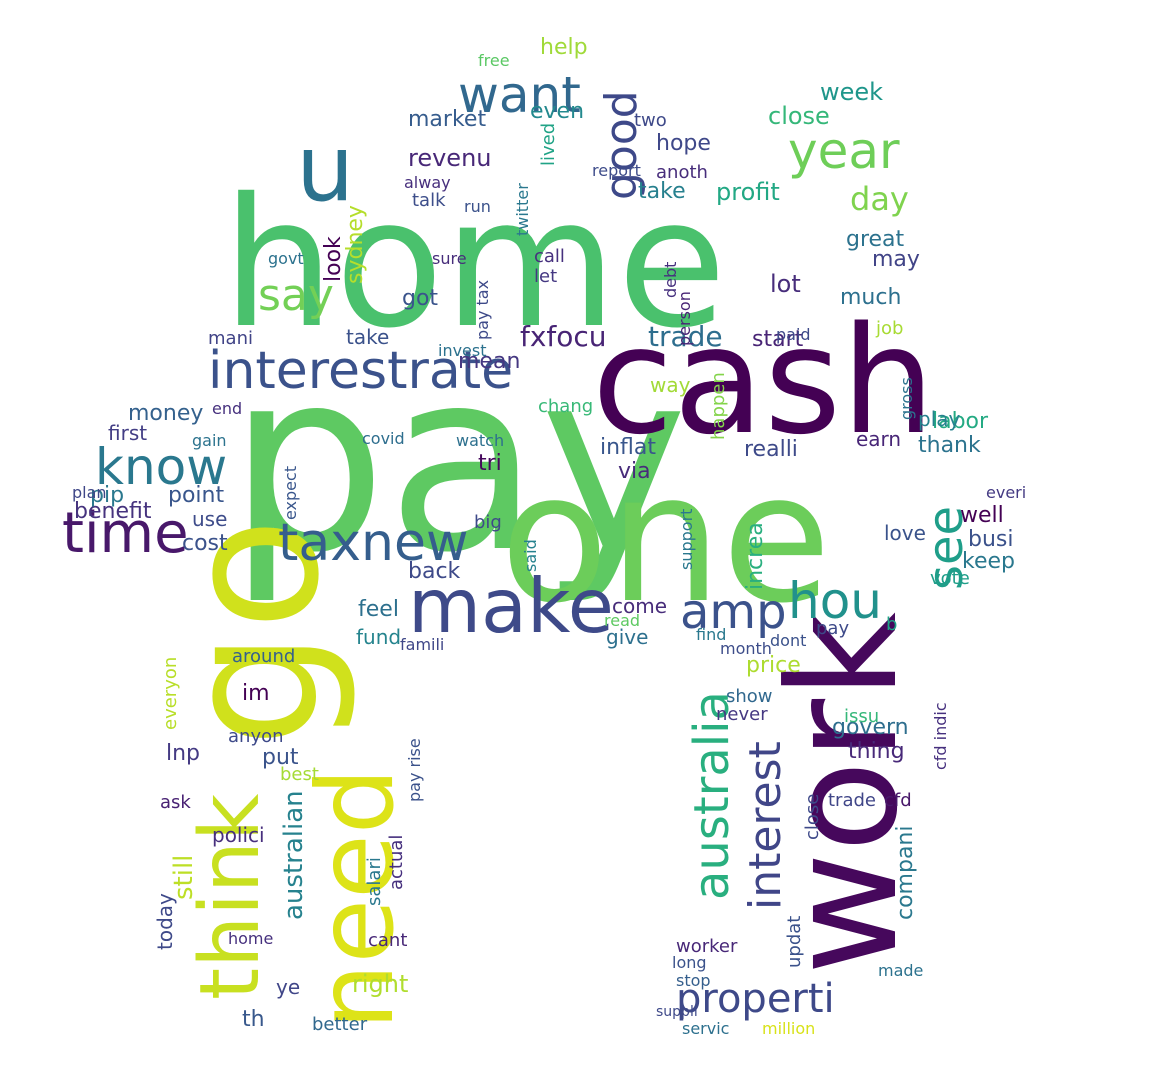  I want to click on word-give: give, so click(627, 637).